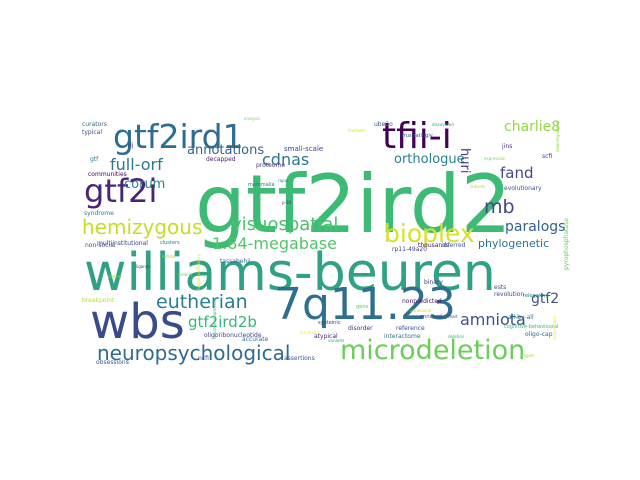  I want to click on word: 1.84-megabase, so click(274, 243).